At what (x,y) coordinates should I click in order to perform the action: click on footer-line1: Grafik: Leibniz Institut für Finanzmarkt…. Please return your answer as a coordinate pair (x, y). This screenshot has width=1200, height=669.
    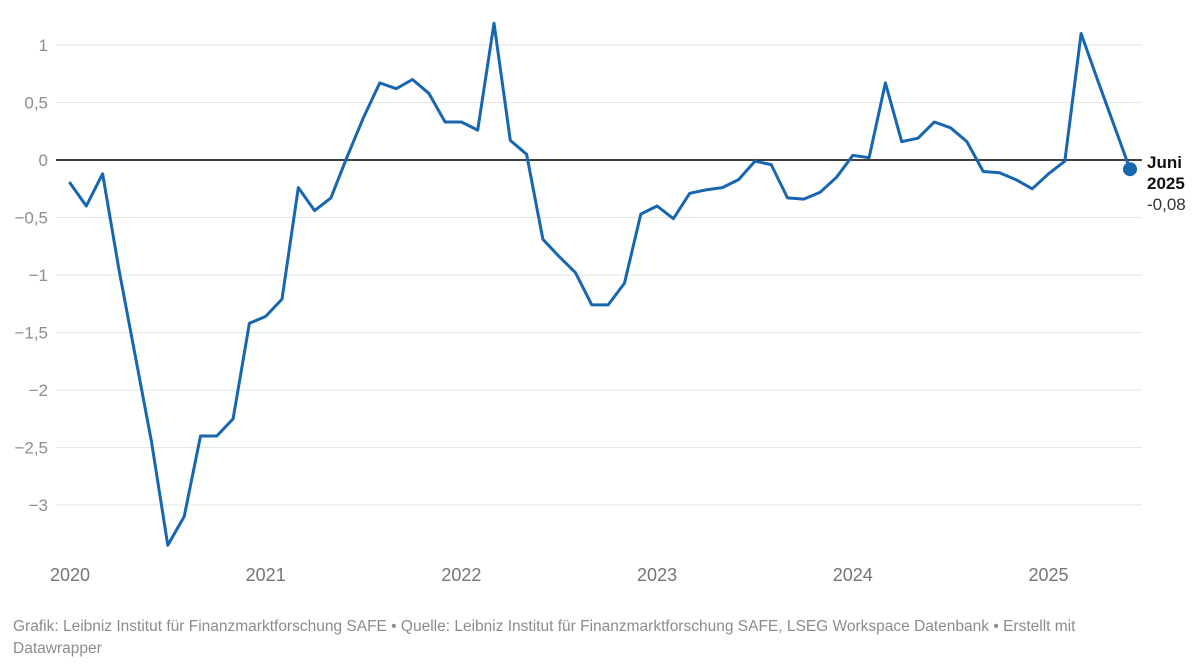
    Looking at the image, I should click on (544, 626).